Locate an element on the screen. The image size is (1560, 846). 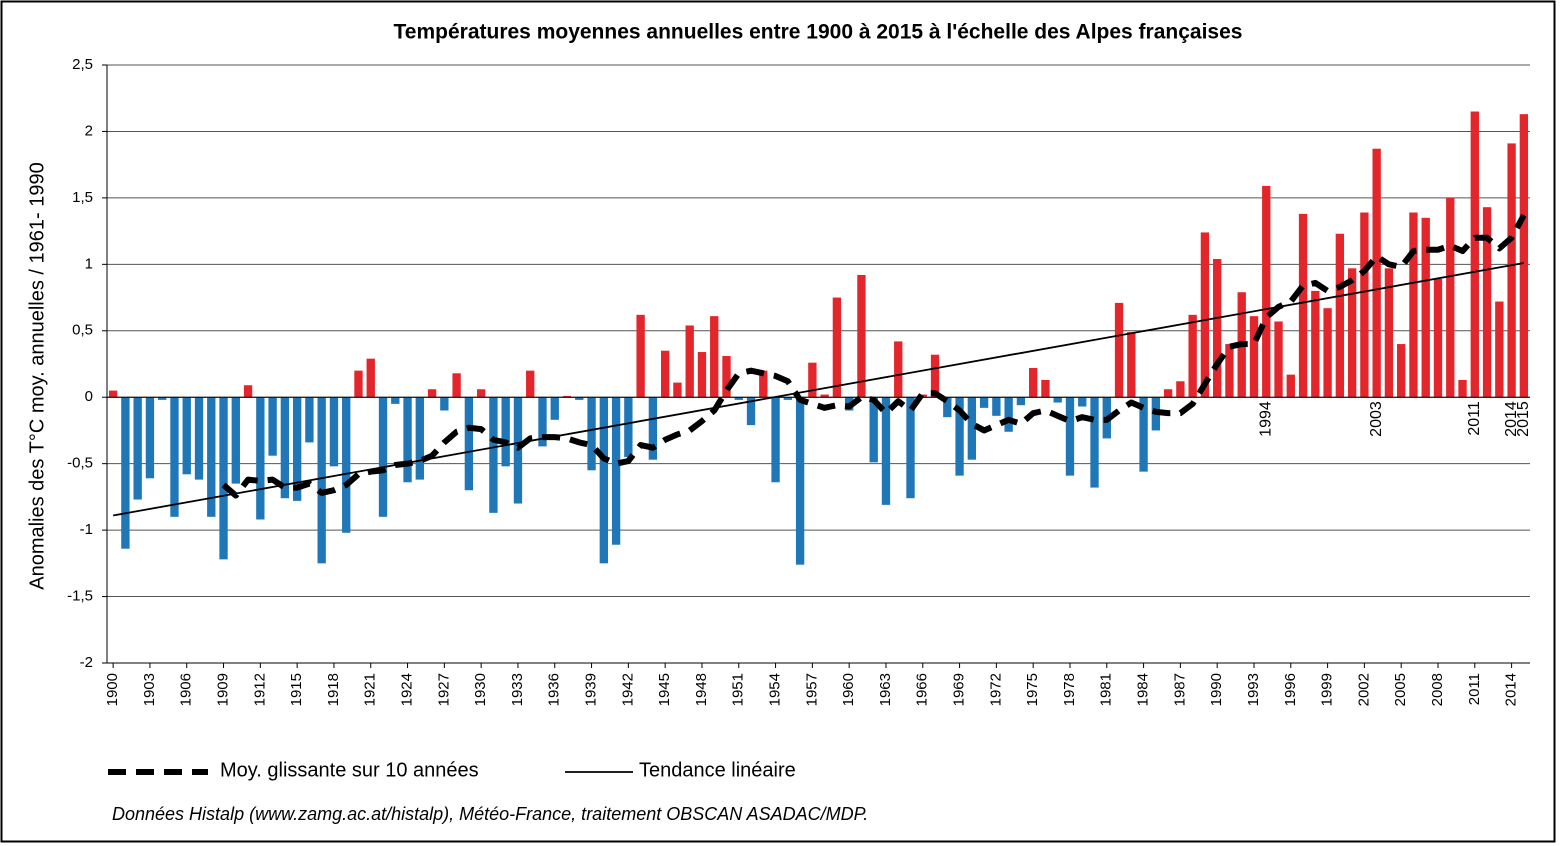
annotation: 2014 is located at coordinates (1511, 419).